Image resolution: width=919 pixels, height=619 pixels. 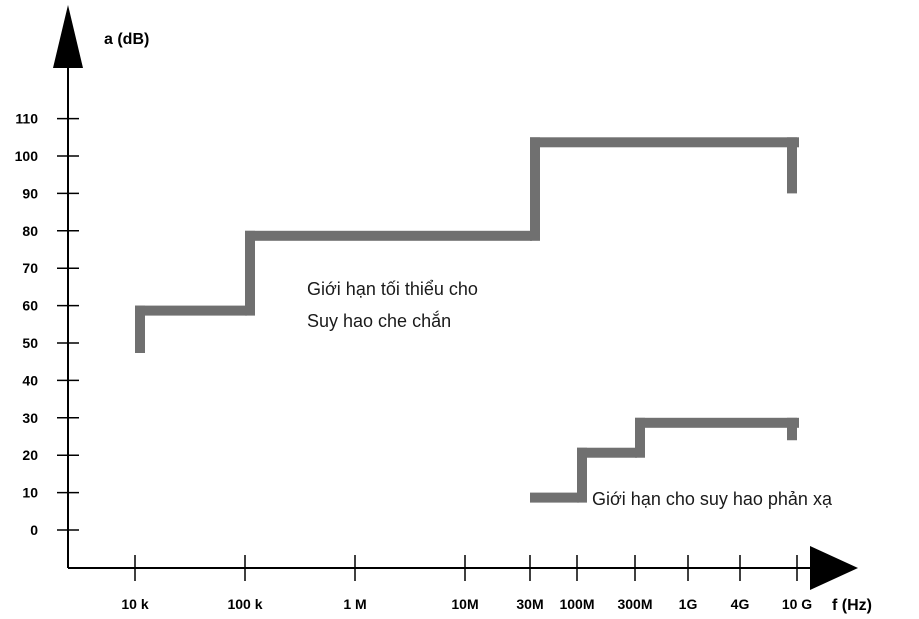 I want to click on y-tick-label: 70, so click(x=30, y=268).